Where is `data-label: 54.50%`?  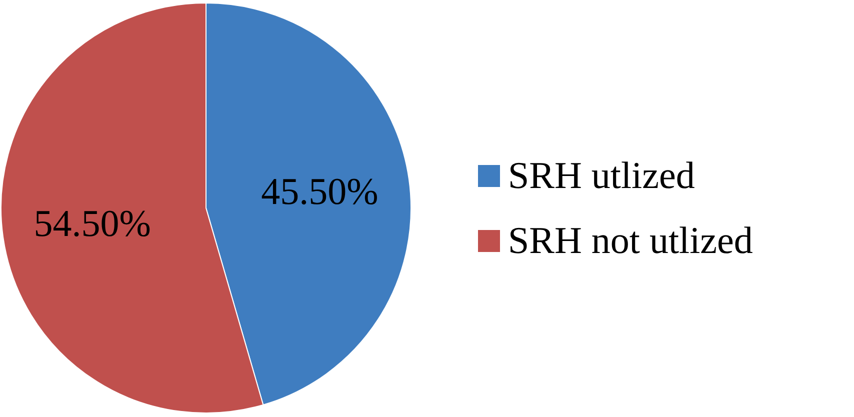 data-label: 54.50% is located at coordinates (92, 224).